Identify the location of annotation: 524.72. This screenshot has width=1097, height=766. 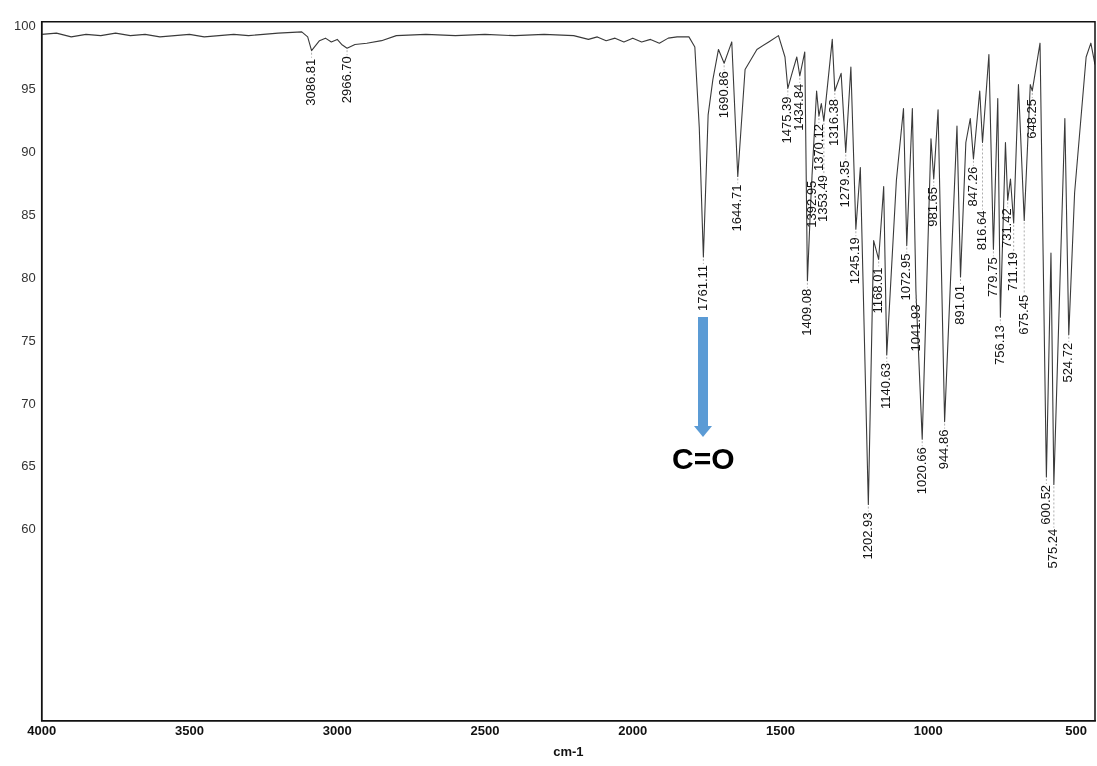
(1068, 362).